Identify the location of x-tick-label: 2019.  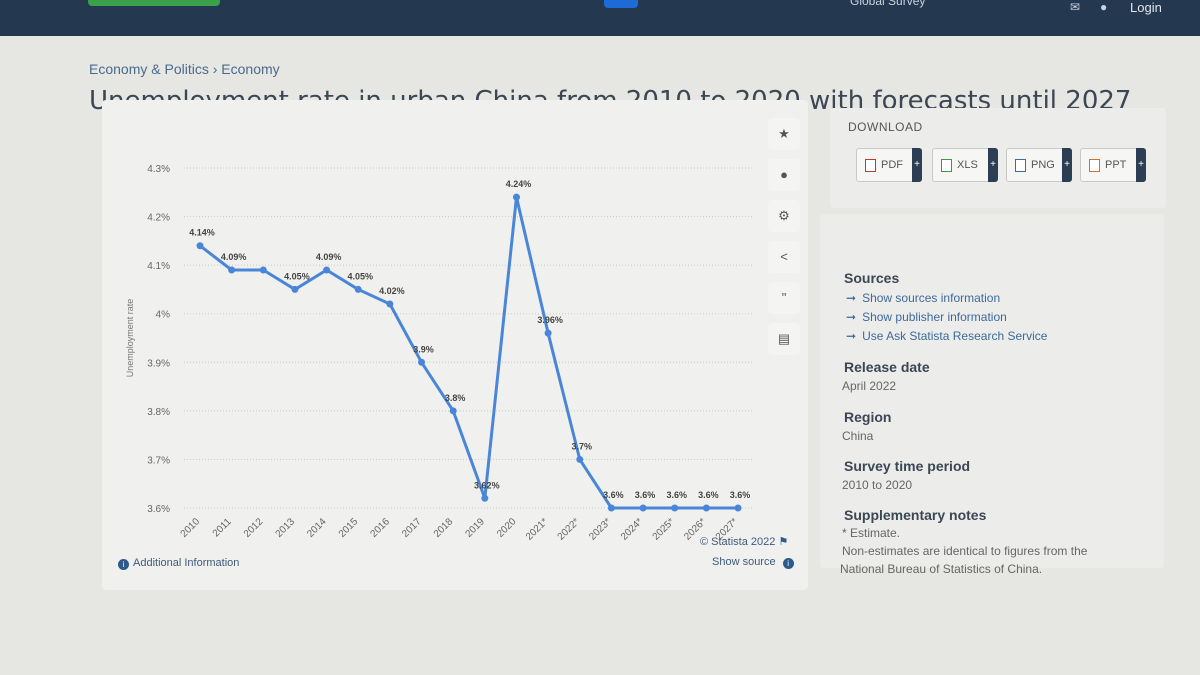
(475, 528).